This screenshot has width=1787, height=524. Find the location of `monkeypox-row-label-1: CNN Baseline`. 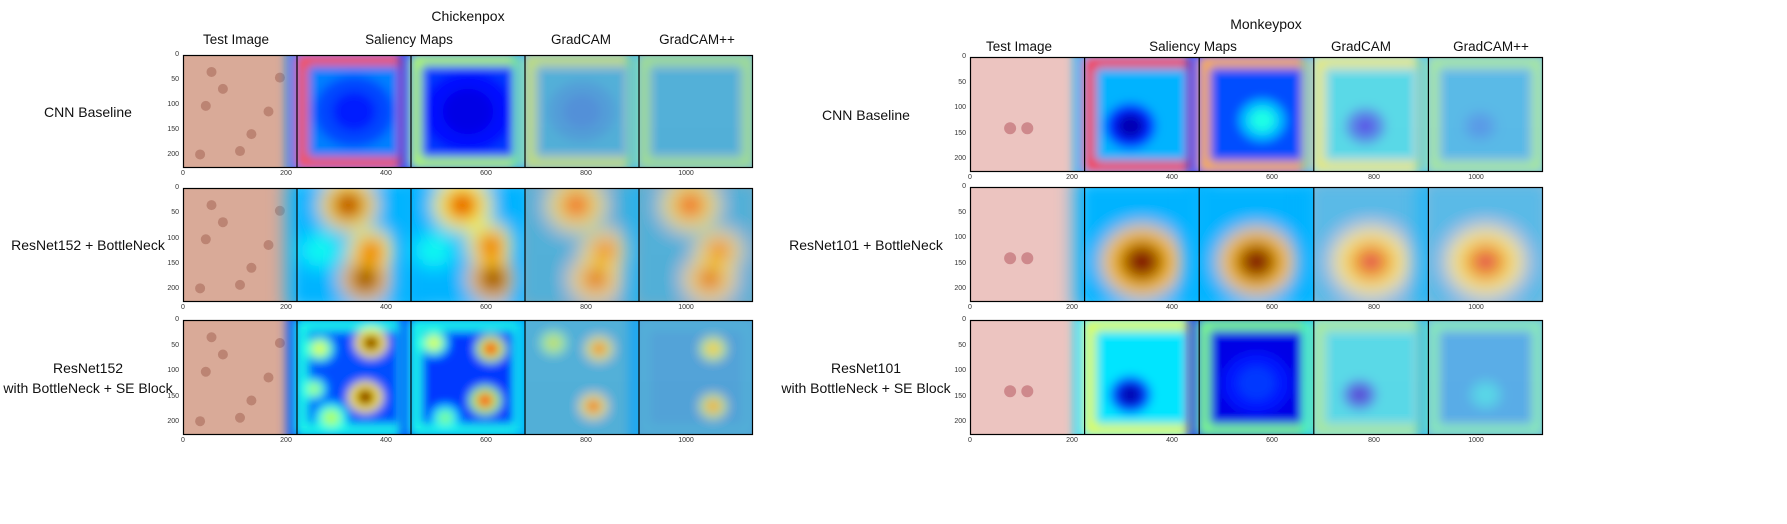

monkeypox-row-label-1: CNN Baseline is located at coordinates (866, 115).